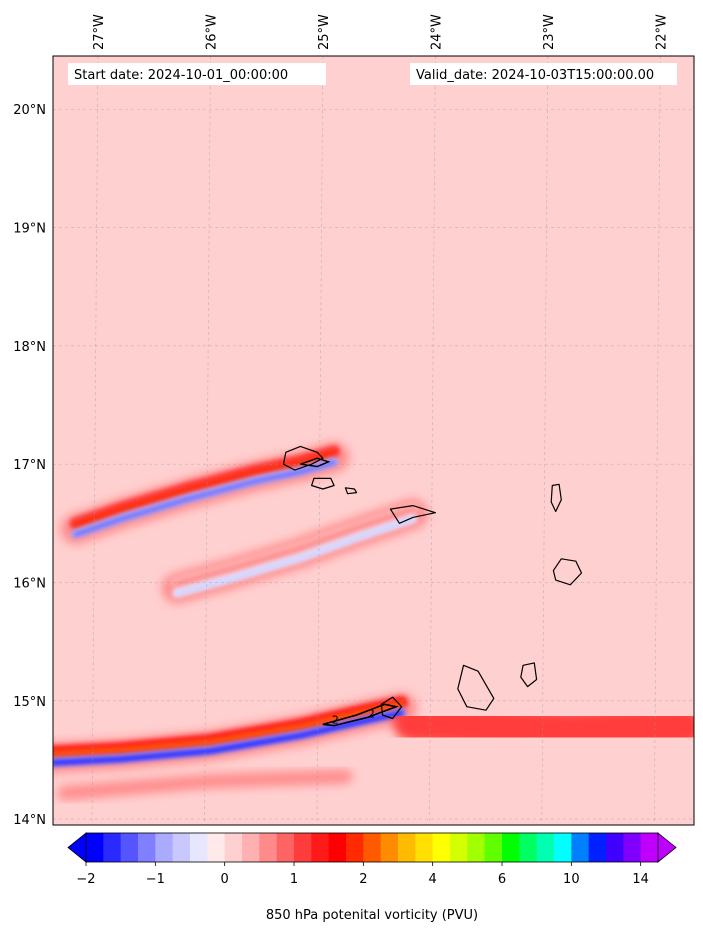 The width and height of the screenshot is (703, 935). Describe the element at coordinates (181, 75) in the screenshot. I see `start-date-label: Start date: 2024-10-01_00:00:00` at that location.